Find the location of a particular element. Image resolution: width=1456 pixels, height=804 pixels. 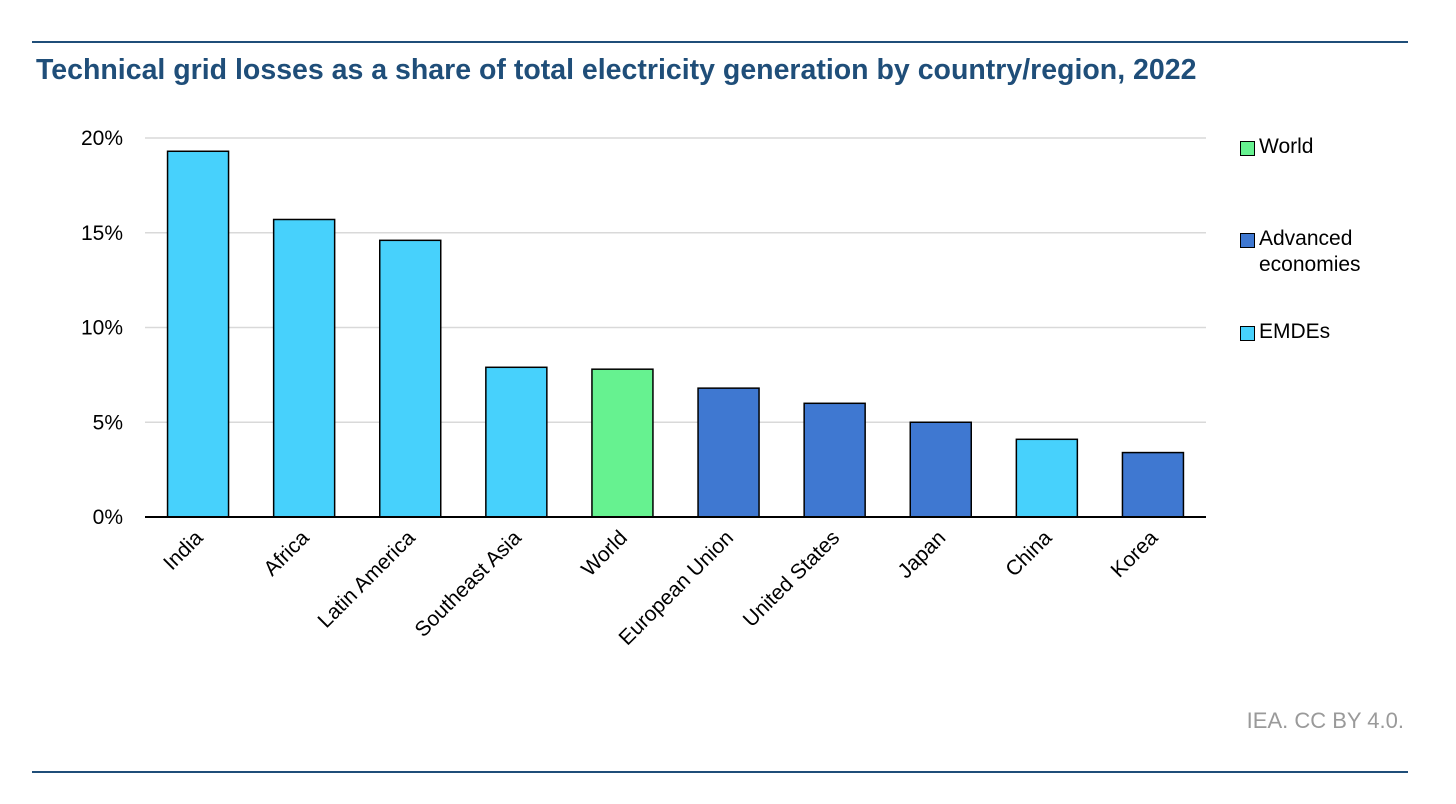

y-tick-label: 15% is located at coordinates (102, 233).